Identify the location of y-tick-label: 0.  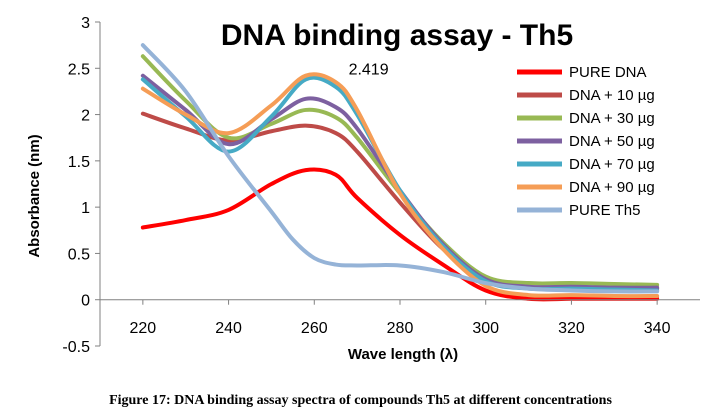
(85, 301).